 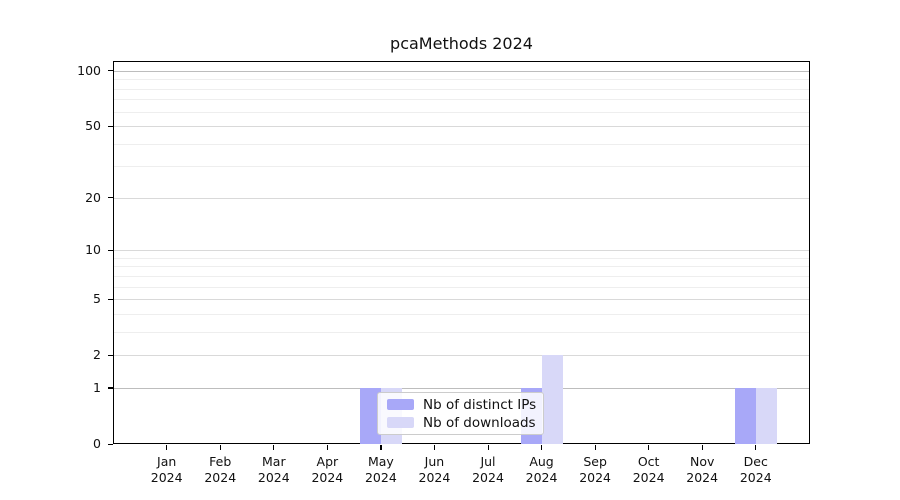 What do you see at coordinates (552, 399) in the screenshot?
I see `bar-downloads-aug` at bounding box center [552, 399].